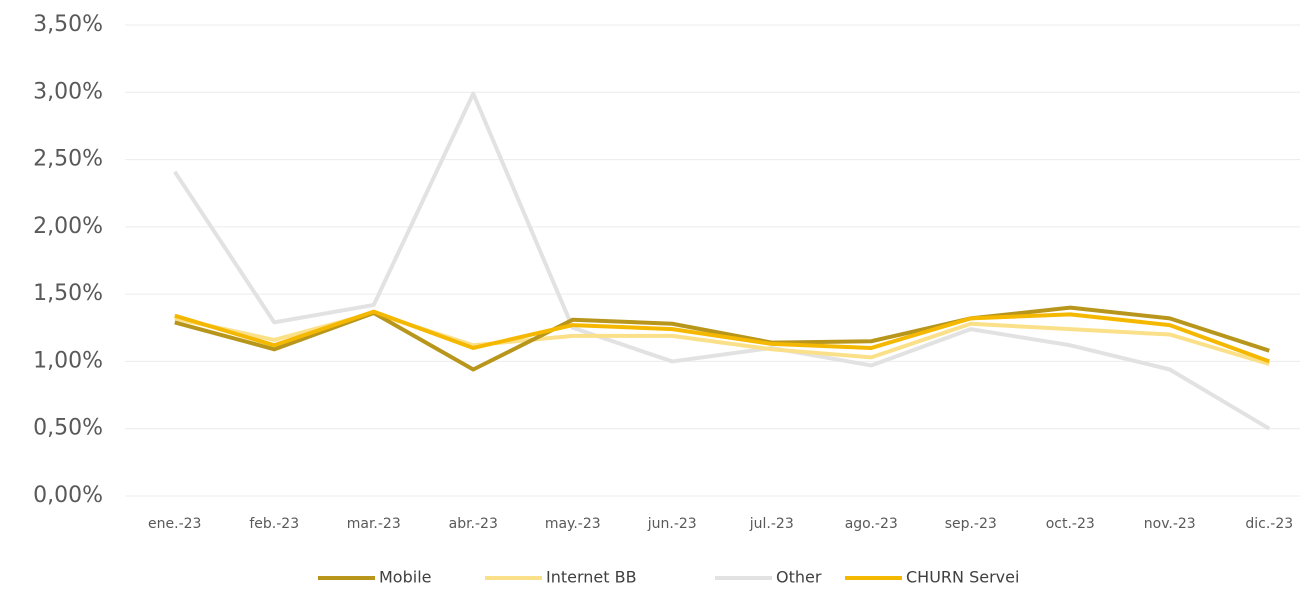 The width and height of the screenshot is (1306, 590). I want to click on x-tick-label: jul.-23, so click(771, 524).